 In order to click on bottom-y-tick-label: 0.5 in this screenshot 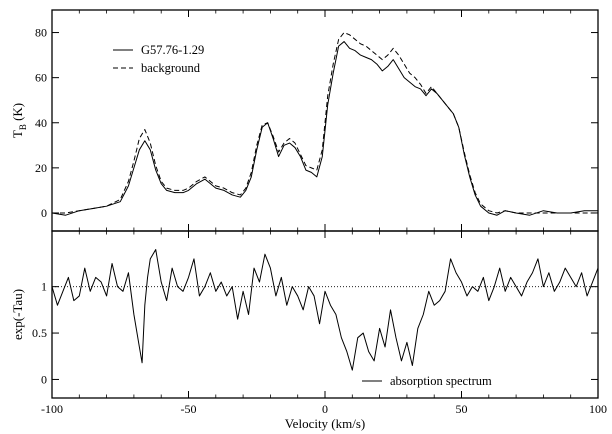, I will do `click(39, 333)`.